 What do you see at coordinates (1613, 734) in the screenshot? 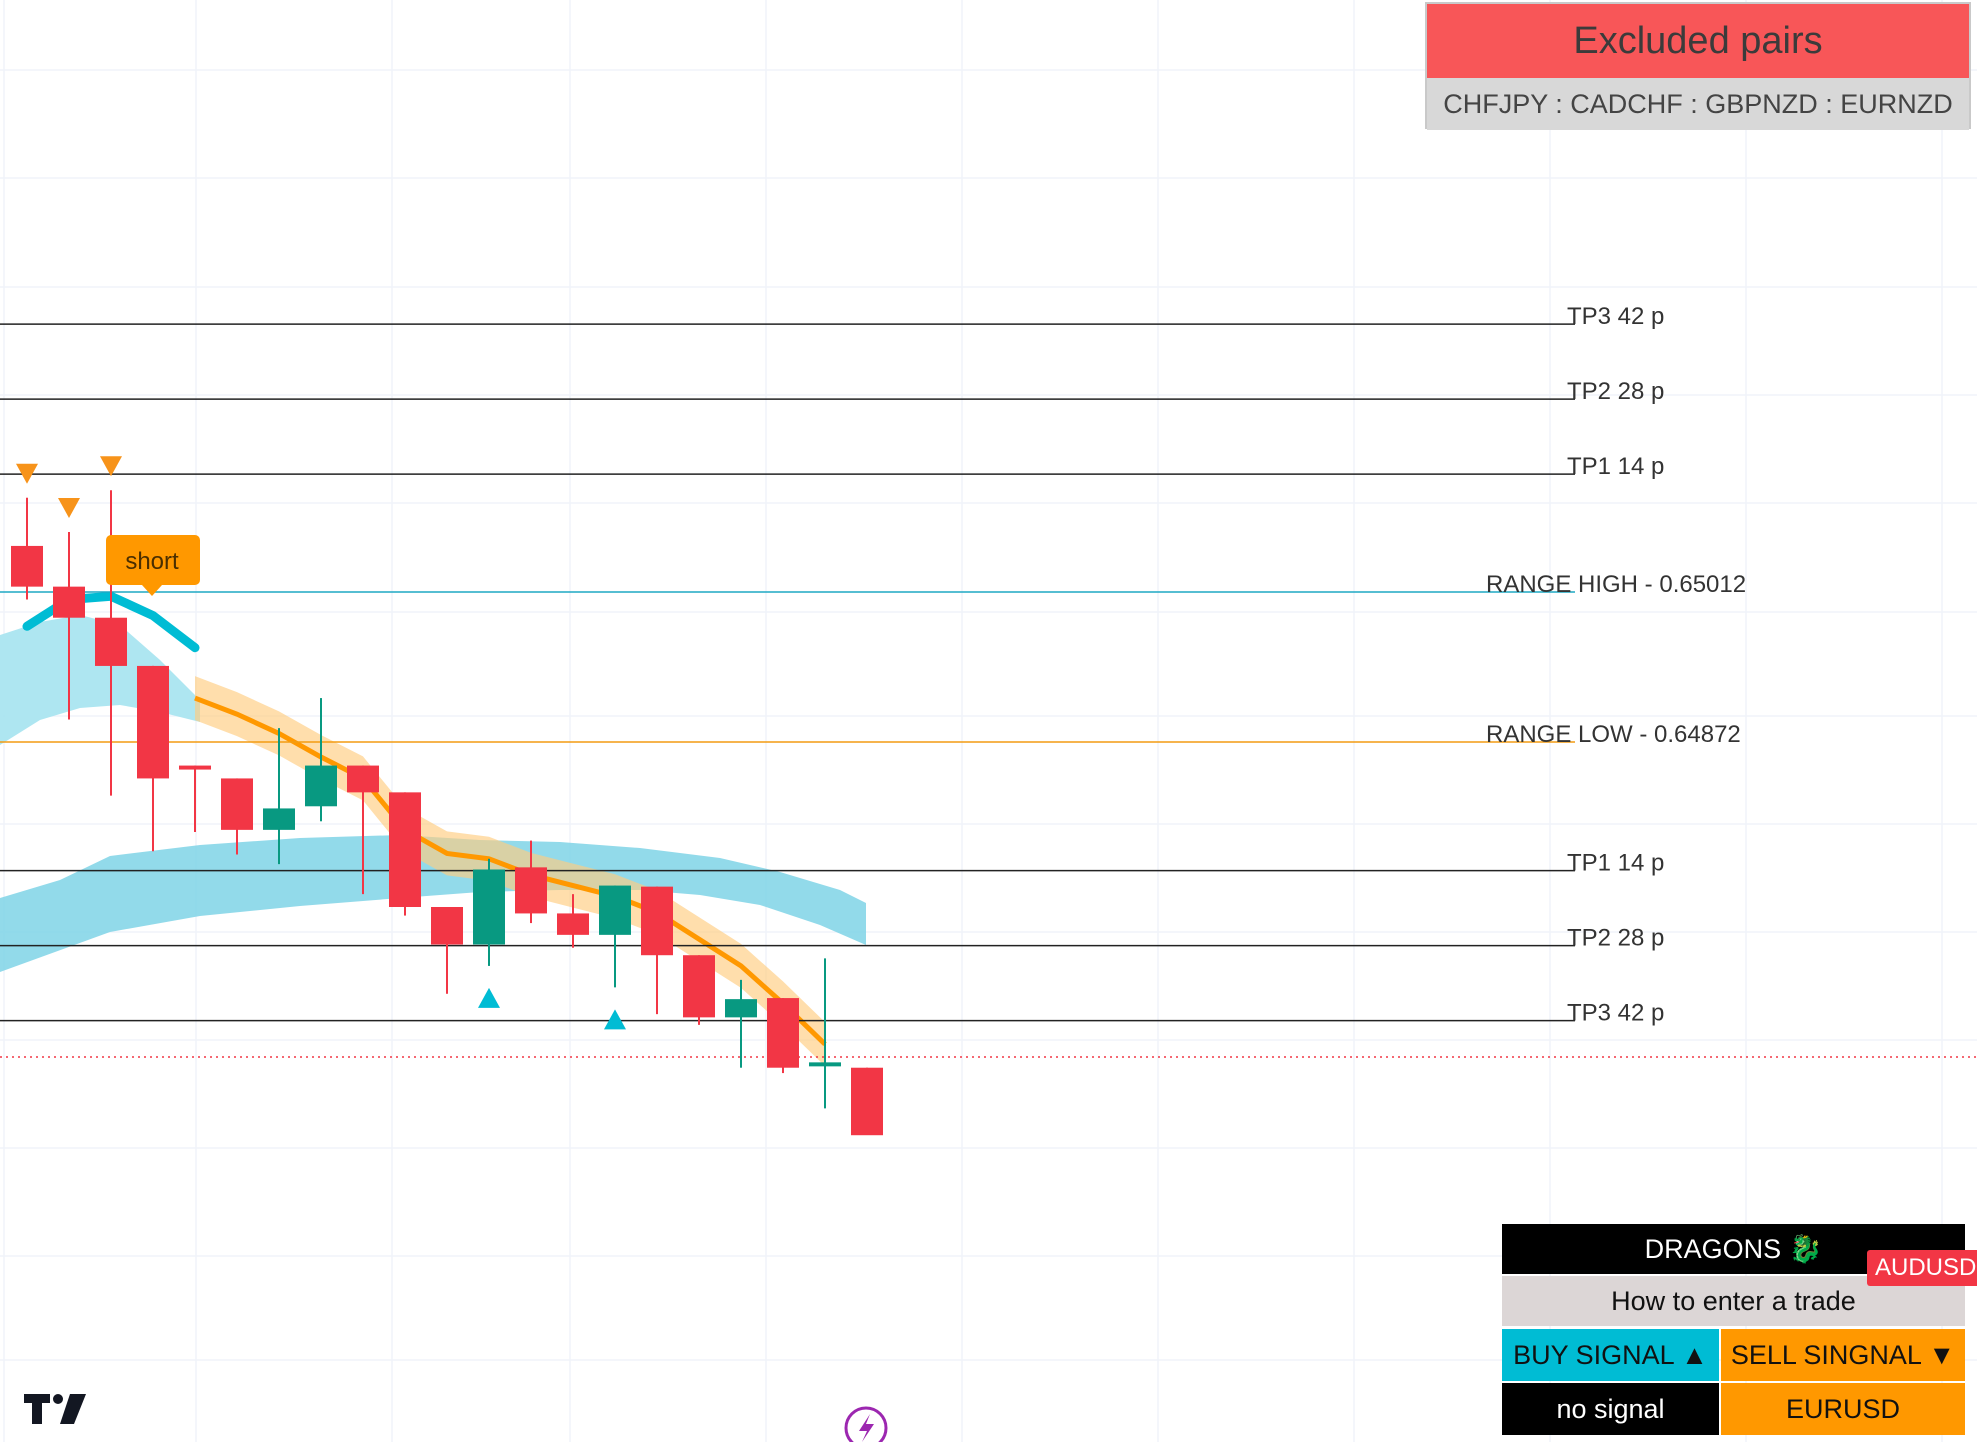
I see `range-low-label: RANGE LOW - 0.64872` at bounding box center [1613, 734].